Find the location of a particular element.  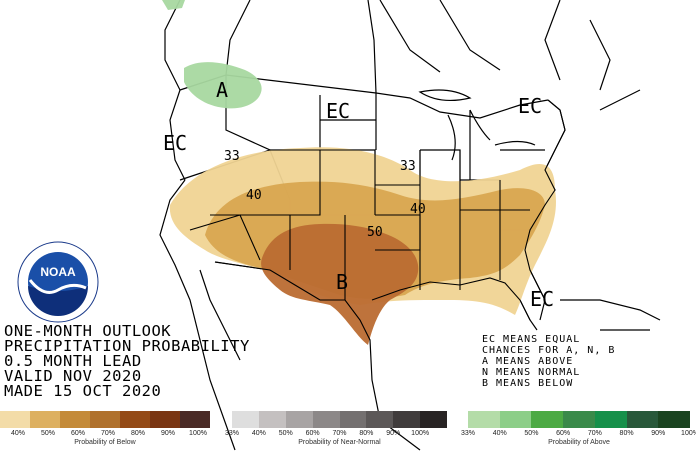

legend-above-tick-label: 33% is located at coordinates (468, 433).